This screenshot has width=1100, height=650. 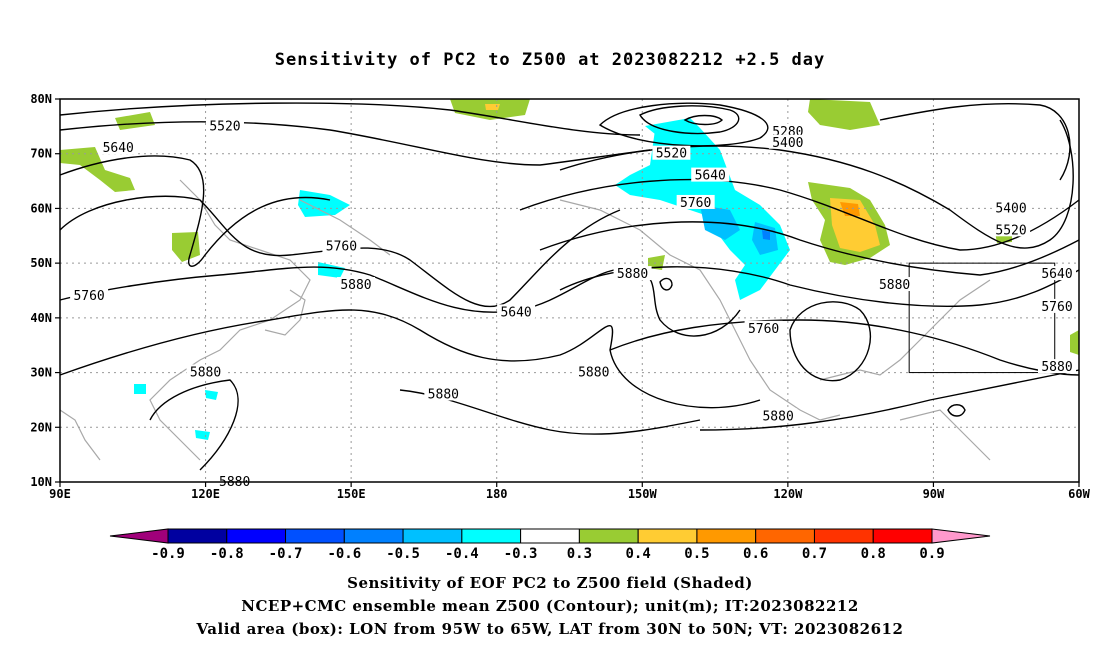 I want to click on y-tick-label: 80N, so click(x=41, y=99).